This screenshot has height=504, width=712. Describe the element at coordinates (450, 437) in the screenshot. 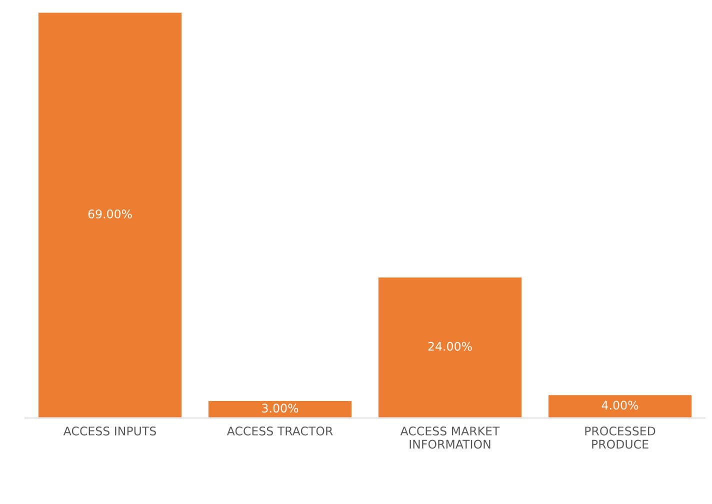

I see `x-tick-label: ACCESS MARKET INFORMATION` at that location.